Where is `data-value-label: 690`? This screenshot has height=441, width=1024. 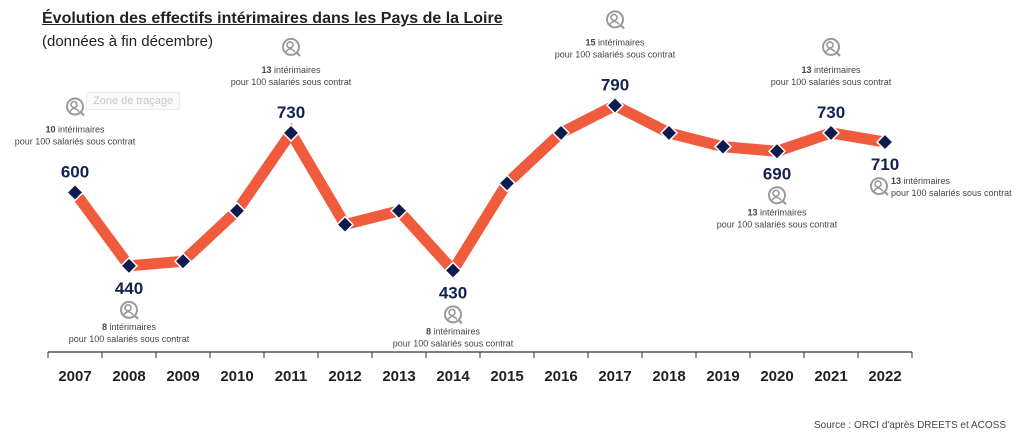 data-value-label: 690 is located at coordinates (777, 173).